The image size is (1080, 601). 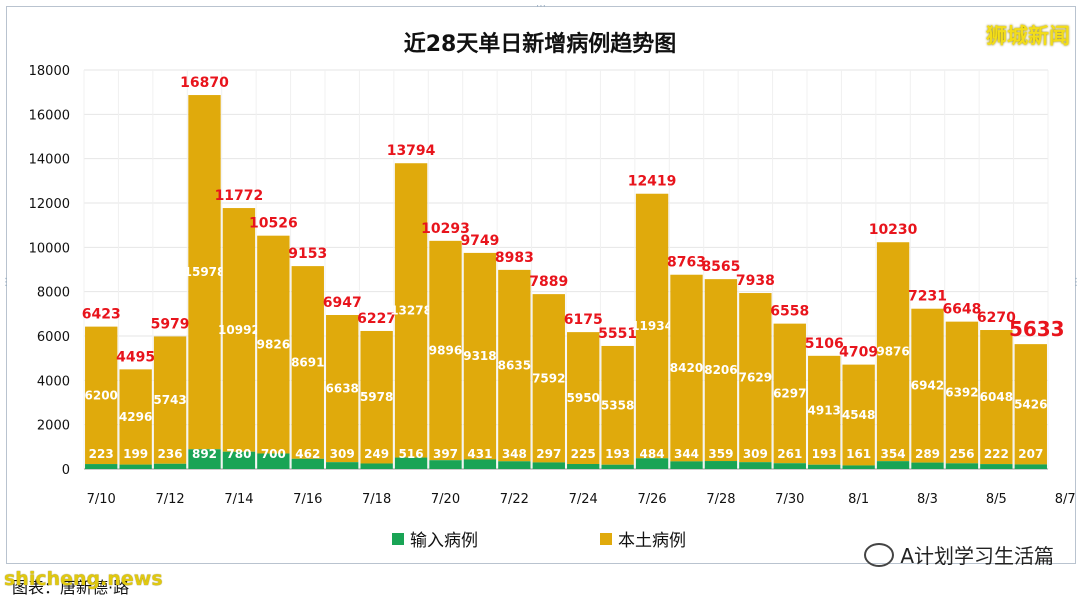 What do you see at coordinates (49, 115) in the screenshot?
I see `y-tick-label: 16000` at bounding box center [49, 115].